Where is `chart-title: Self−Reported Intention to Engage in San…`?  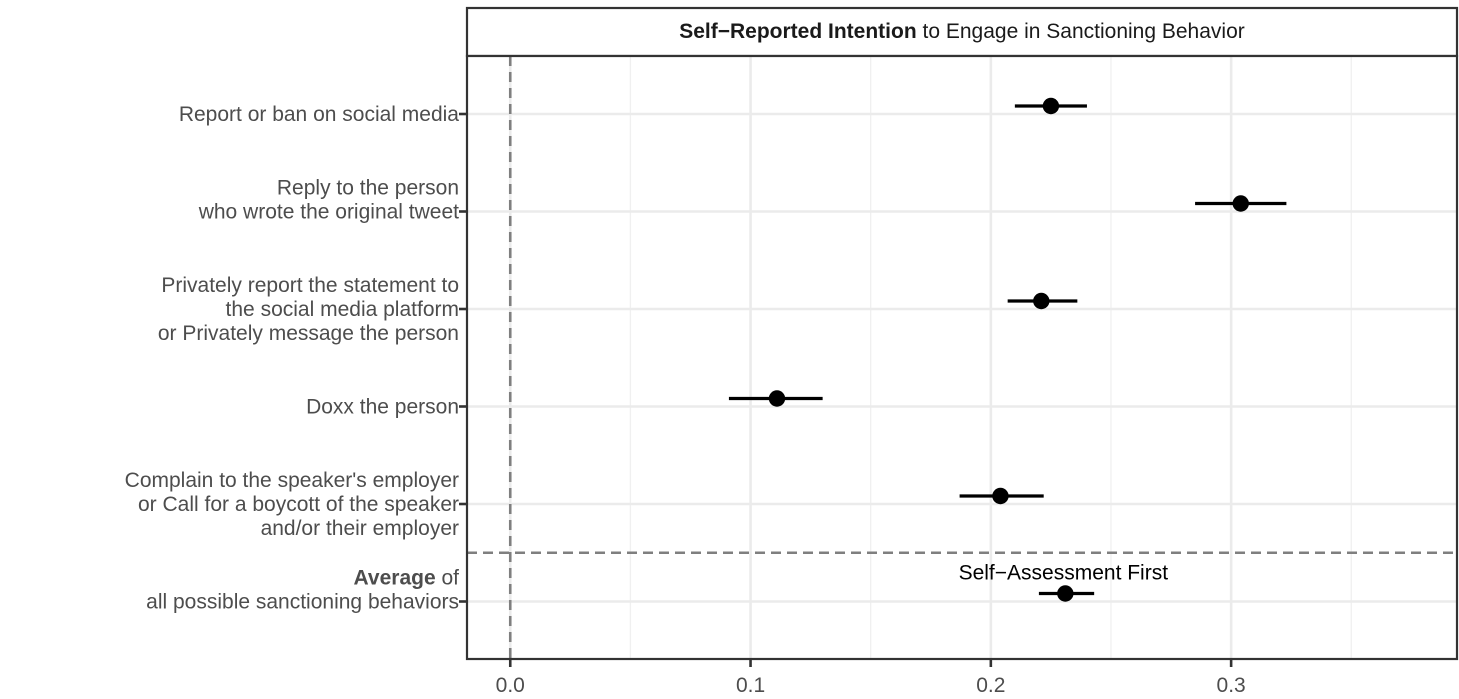 chart-title: Self−Reported Intention to Engage in San… is located at coordinates (962, 31).